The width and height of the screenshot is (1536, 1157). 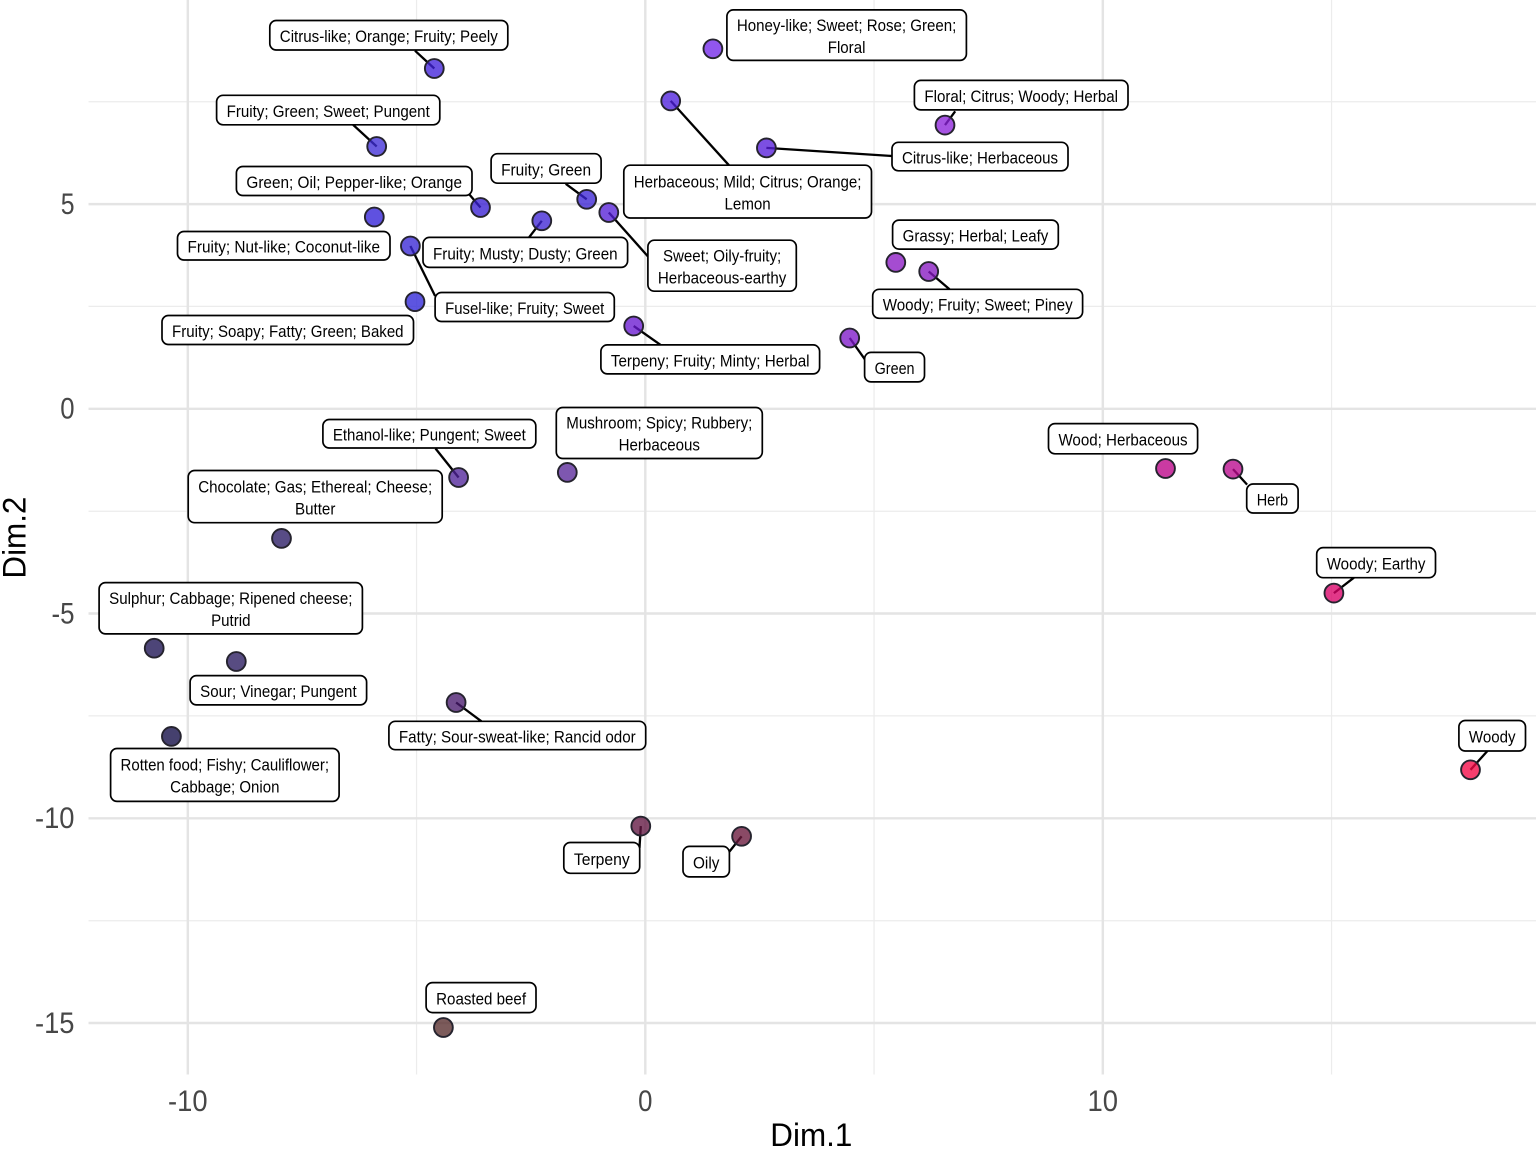 I want to click on svg-text:Honey-like; Sweet; Rose; Green: Honey-like; Sweet; Rose; Green;, so click(x=847, y=26).